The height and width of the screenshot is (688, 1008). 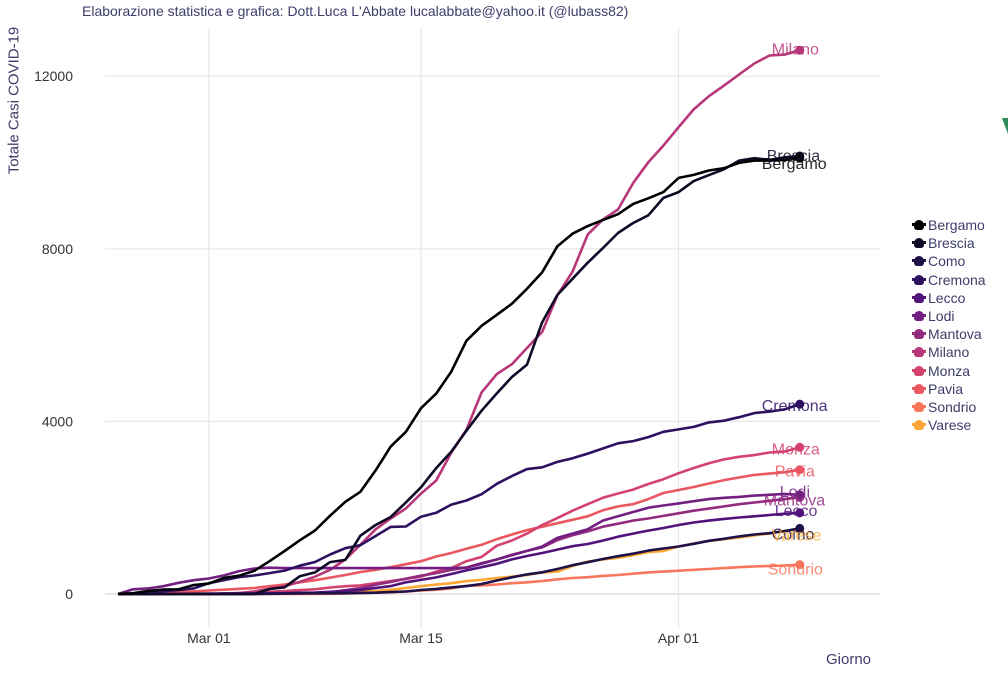 I want to click on legend-item-lecco: Lecco, so click(x=949, y=298).